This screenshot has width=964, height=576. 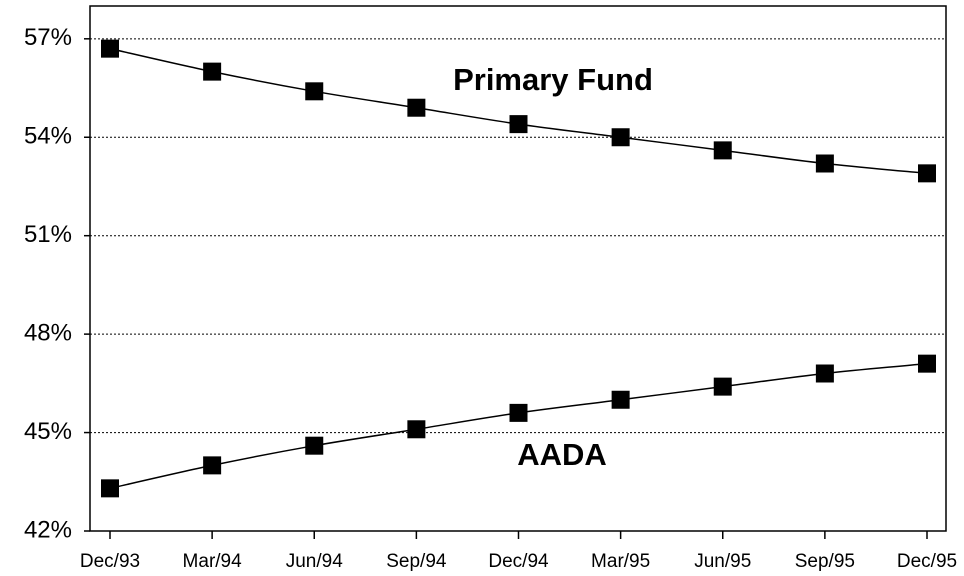 I want to click on x-tick-label: Sep/95, so click(x=825, y=561).